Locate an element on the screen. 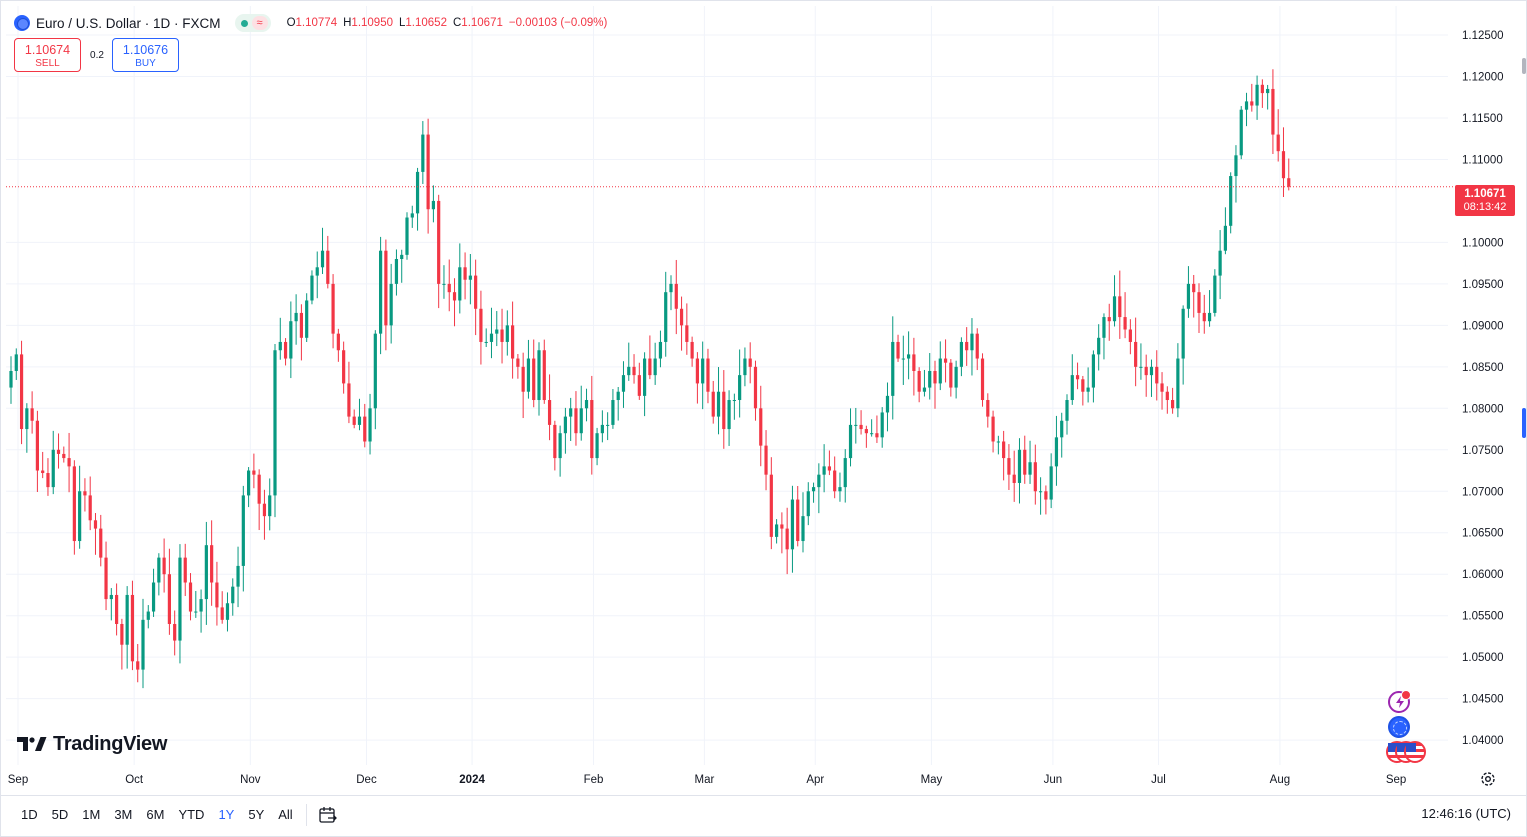 Image resolution: width=1527 pixels, height=837 pixels. utc-clock: 12:46:16 (UTC) is located at coordinates (1466, 813).